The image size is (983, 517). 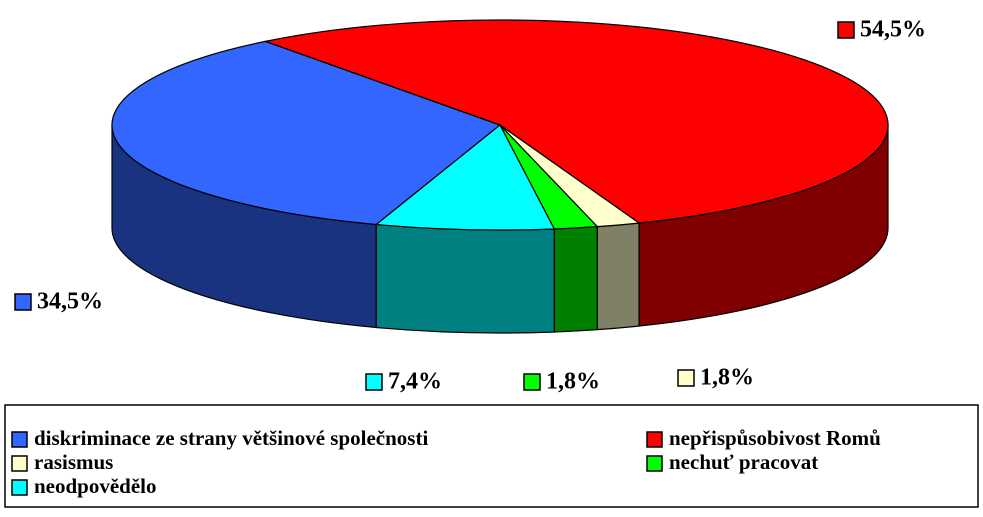 What do you see at coordinates (73, 462) in the screenshot?
I see `legend-label: rasismus` at bounding box center [73, 462].